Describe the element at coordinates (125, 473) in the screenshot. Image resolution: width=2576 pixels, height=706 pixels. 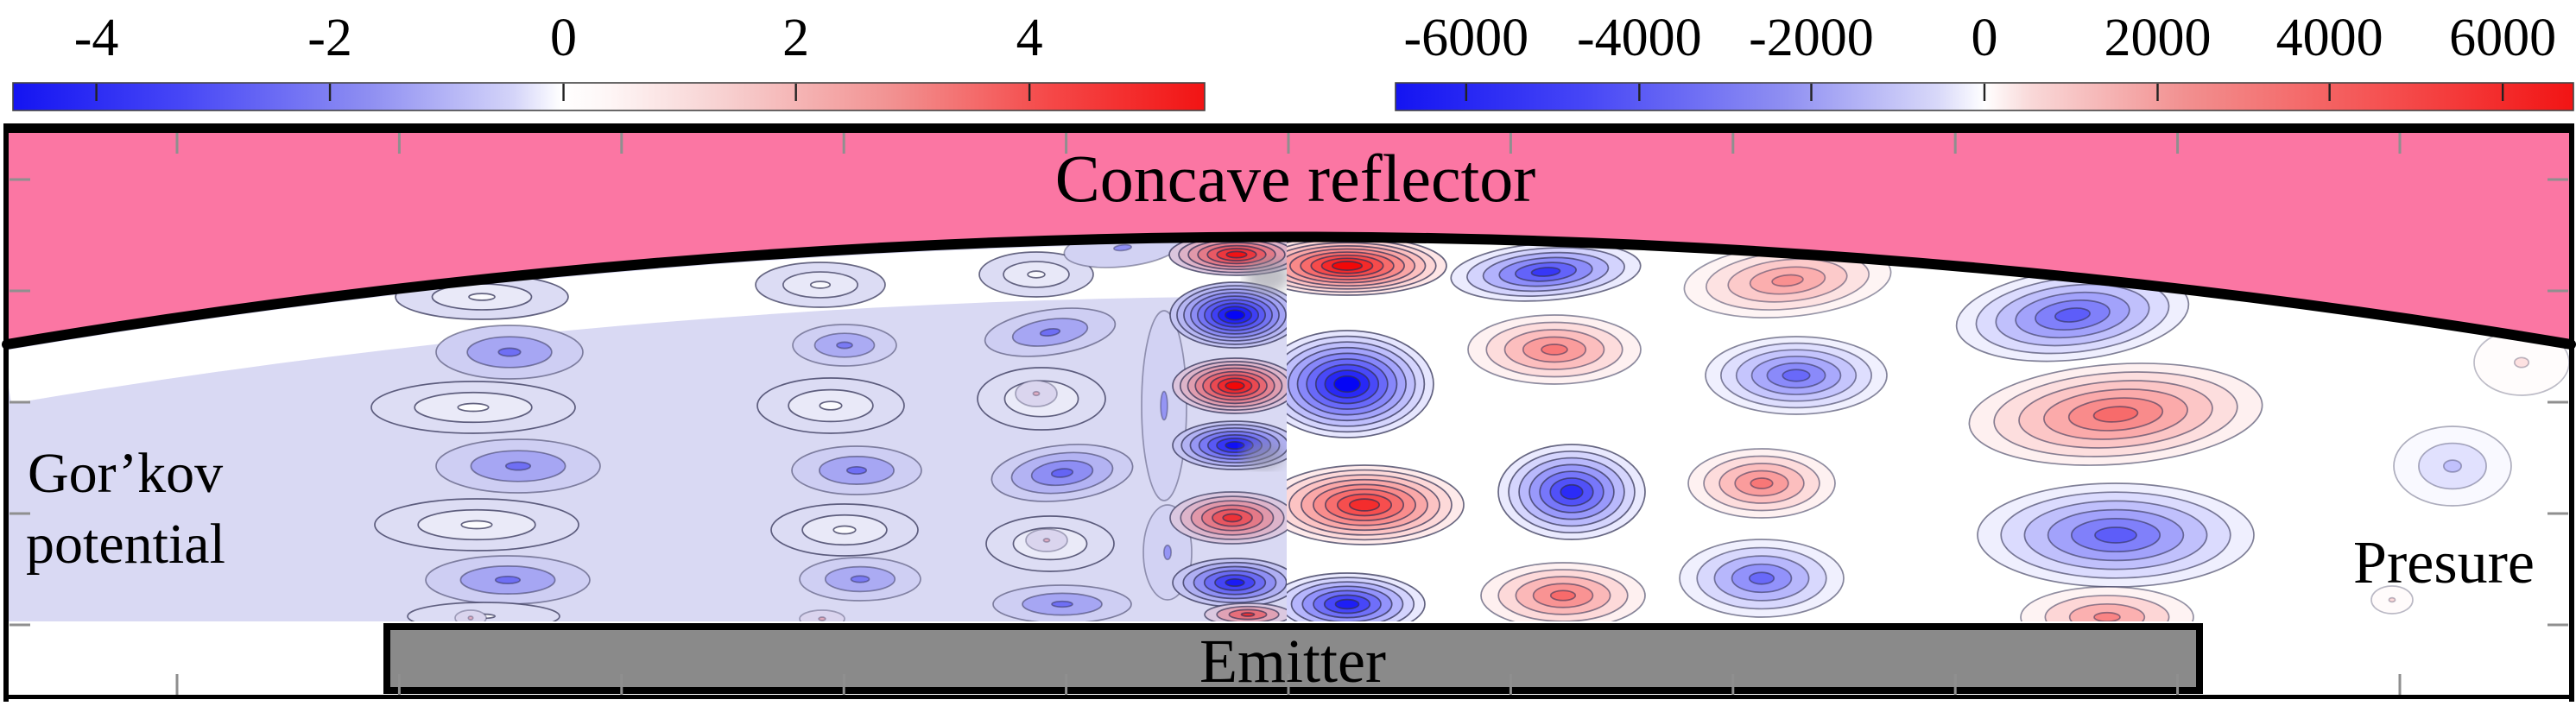
I see `gorkov-label-line1: Gor’kov` at that location.